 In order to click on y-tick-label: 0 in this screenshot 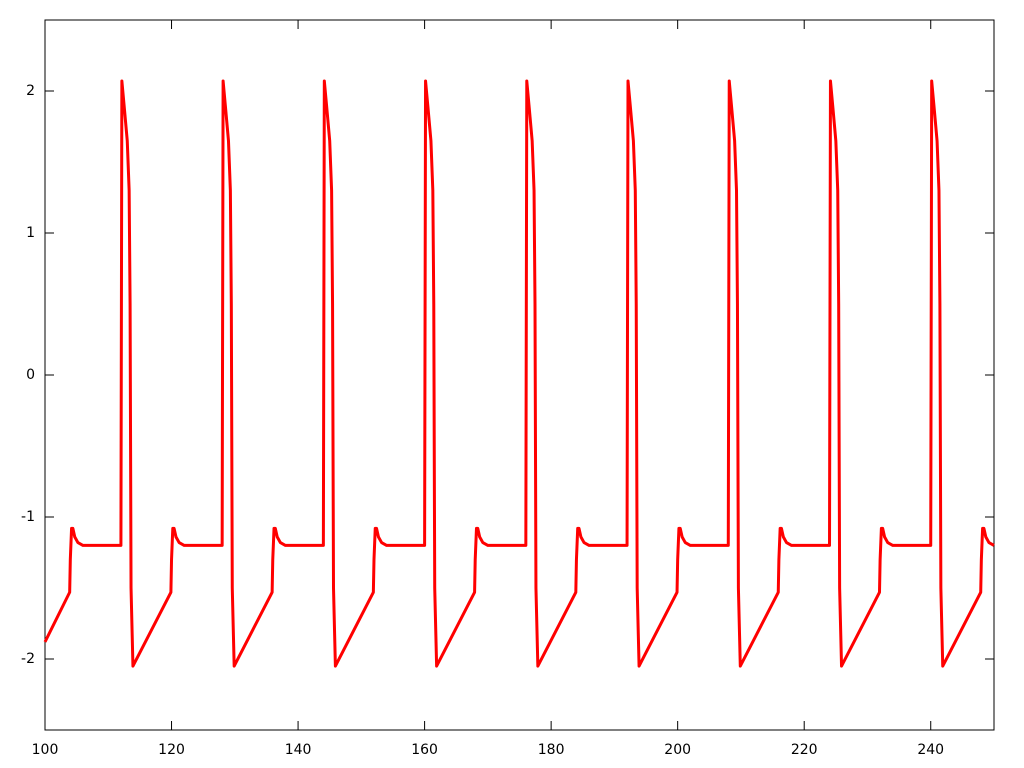, I will do `click(30, 375)`.